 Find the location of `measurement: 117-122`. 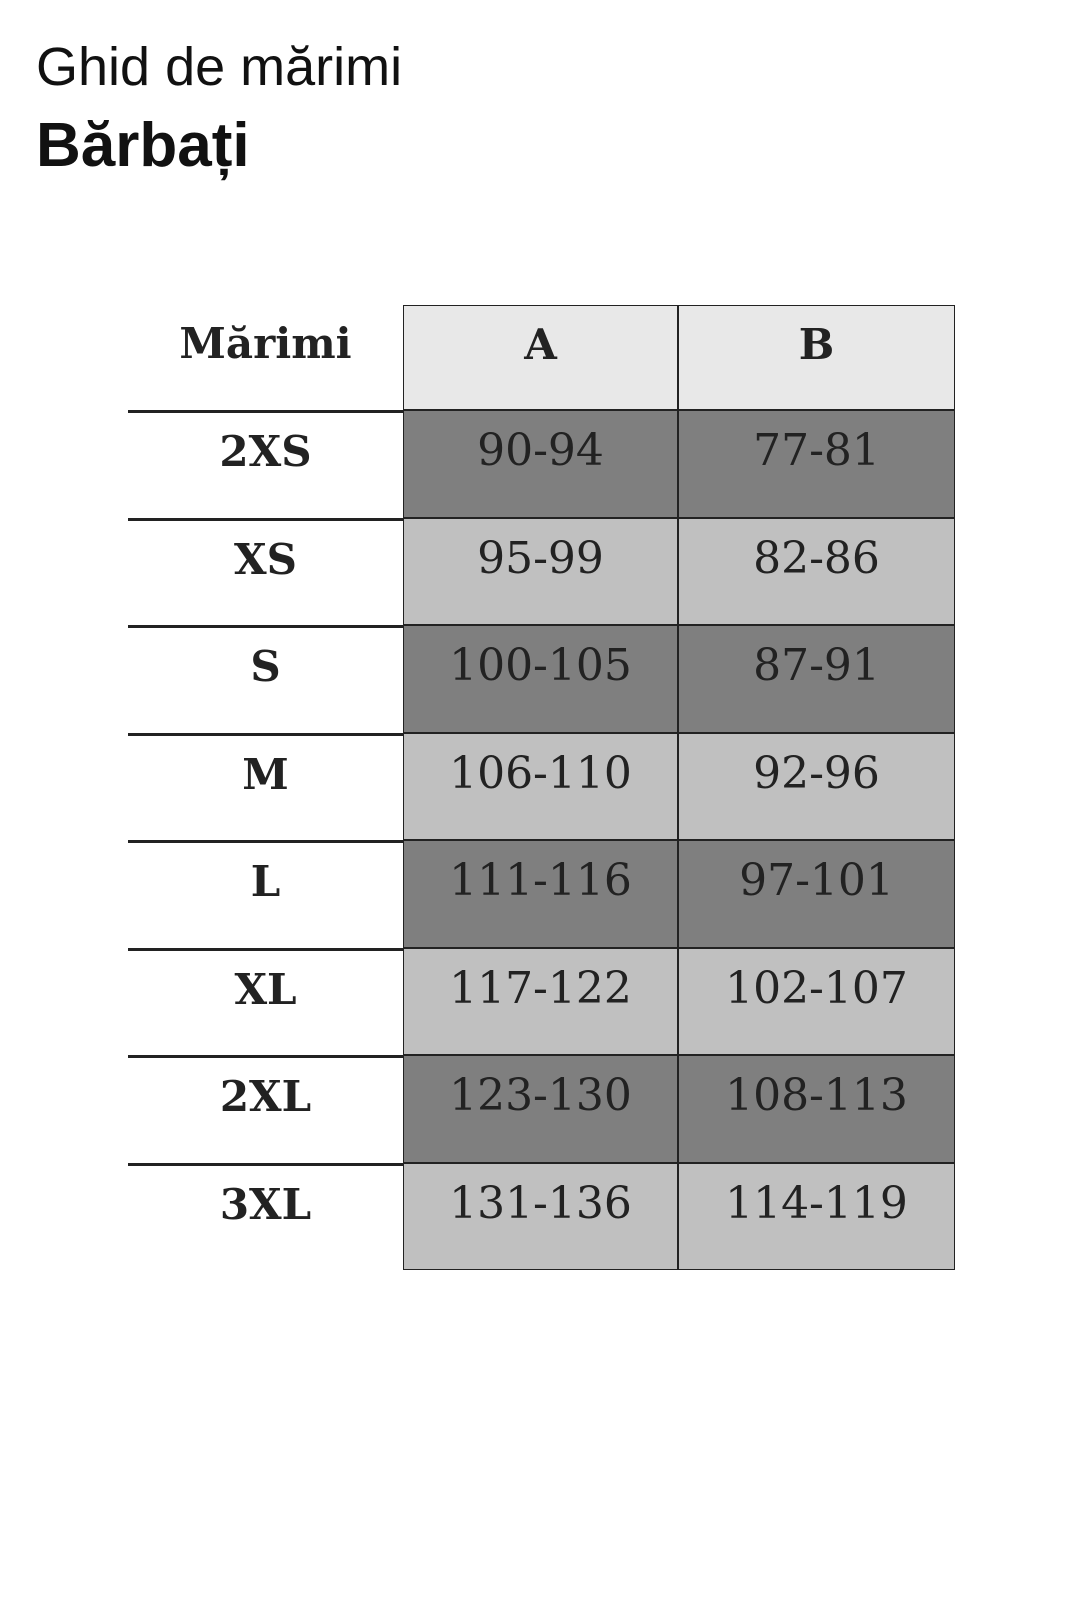

measurement: 117-122 is located at coordinates (540, 1001).